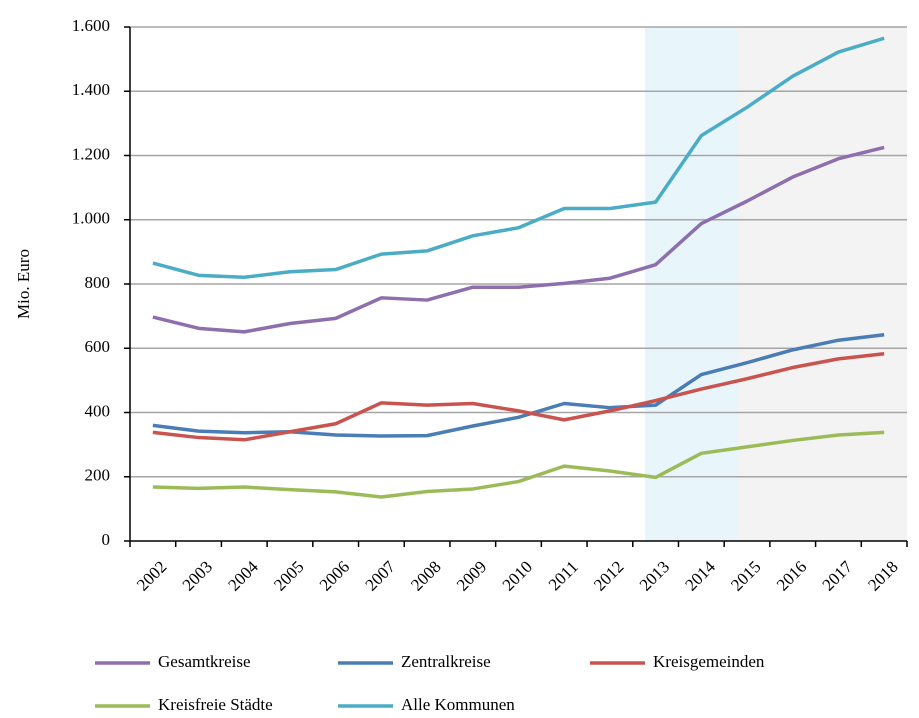  I want to click on y-tick-label: 400, so click(98, 410).